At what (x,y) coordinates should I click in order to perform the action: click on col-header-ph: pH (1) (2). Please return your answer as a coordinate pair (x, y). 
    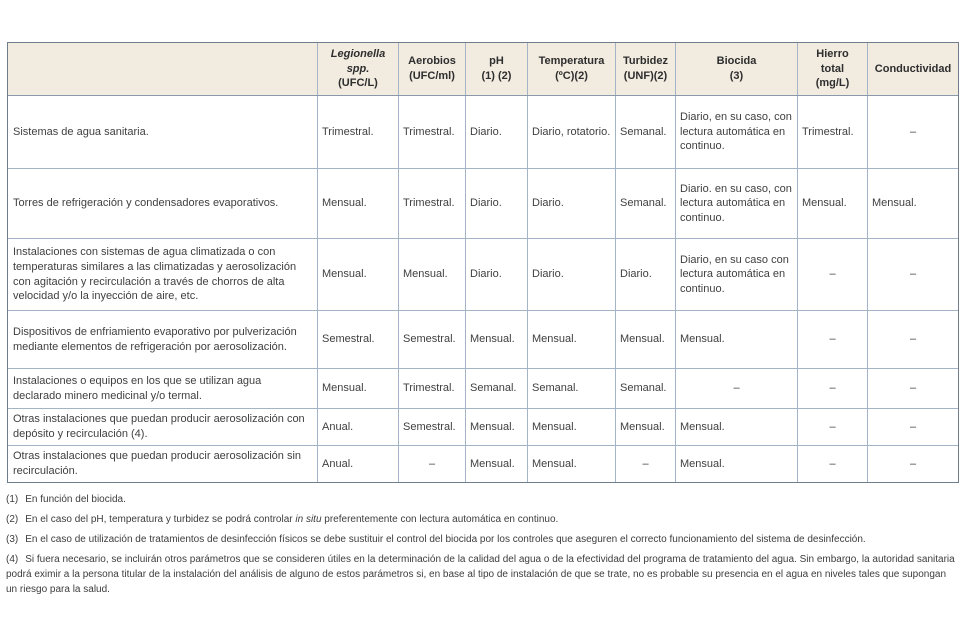
    Looking at the image, I should click on (496, 69).